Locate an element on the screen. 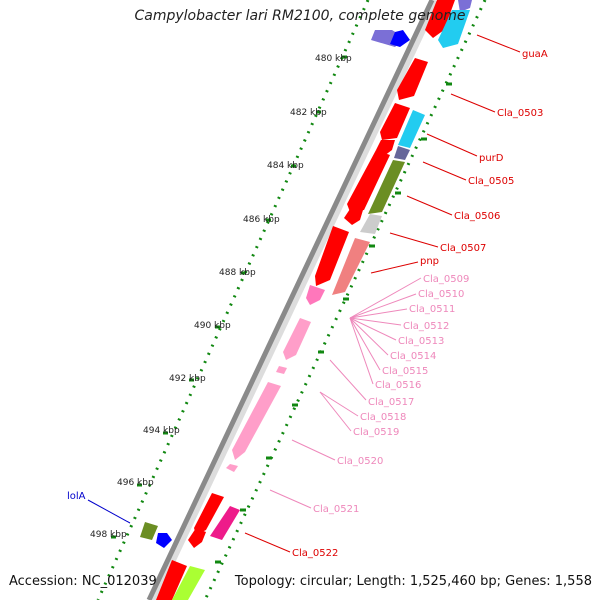 This screenshot has width=600, height=600. tick-label: 484 kbp is located at coordinates (285, 166).